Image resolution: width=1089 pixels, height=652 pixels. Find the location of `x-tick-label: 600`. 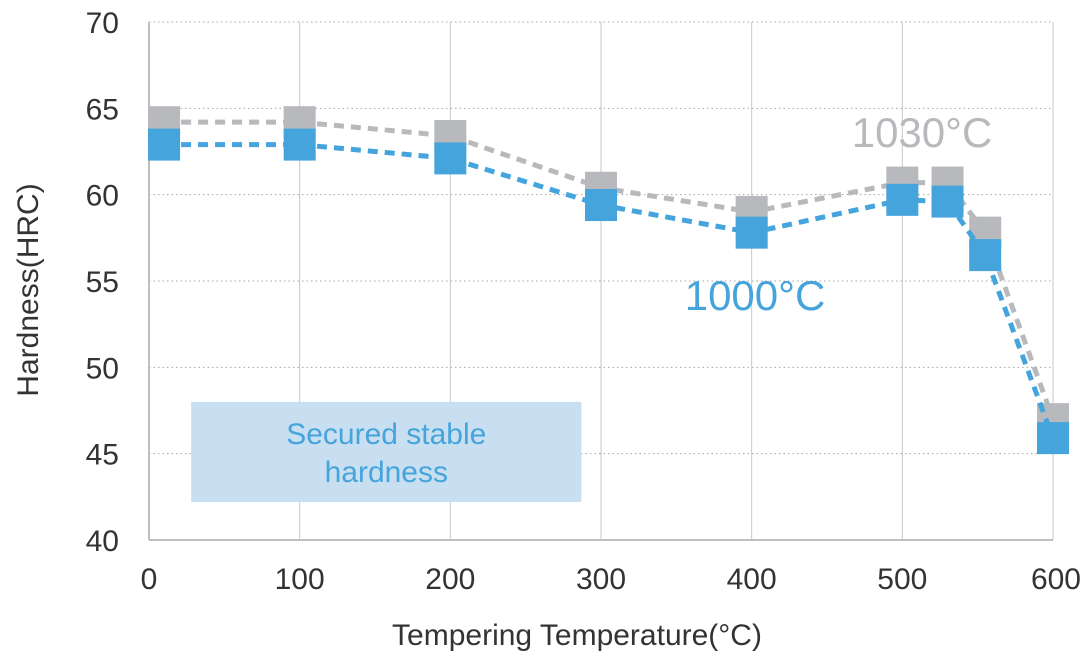

x-tick-label: 600 is located at coordinates (1056, 579).